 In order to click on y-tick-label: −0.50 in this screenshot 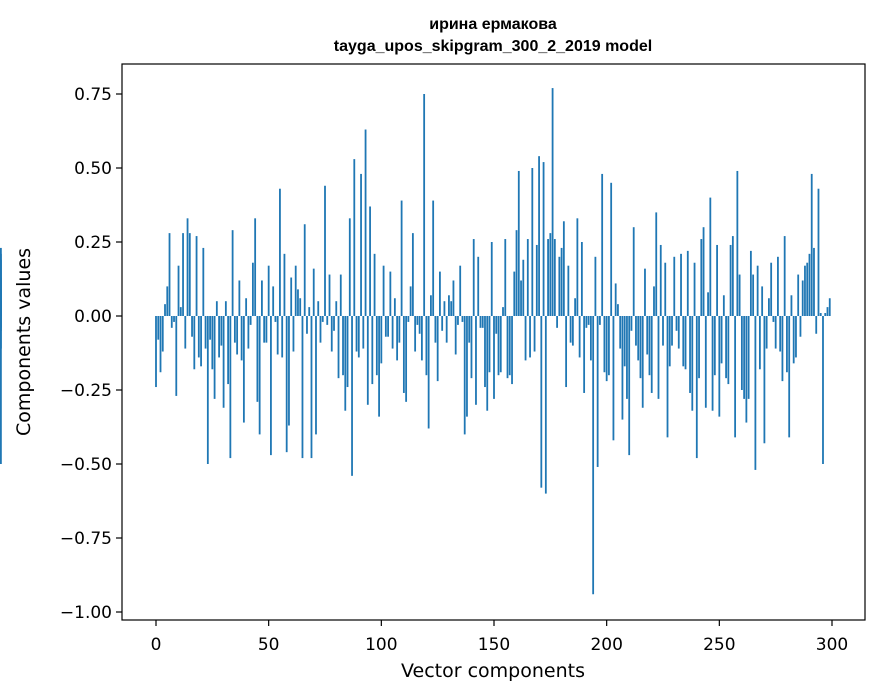, I will do `click(86, 465)`.